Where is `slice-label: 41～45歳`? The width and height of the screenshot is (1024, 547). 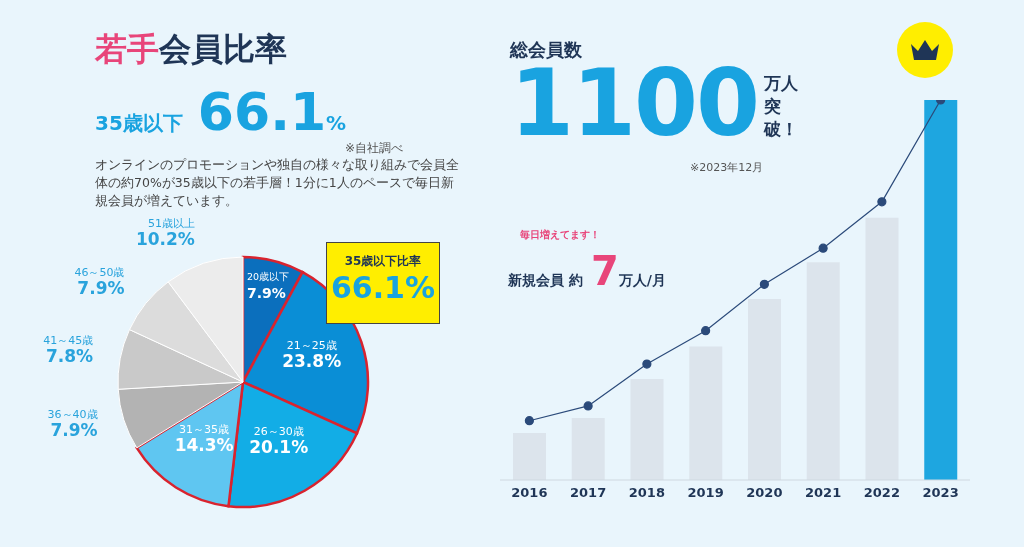
slice-label: 41～45歳 is located at coordinates (68, 340).